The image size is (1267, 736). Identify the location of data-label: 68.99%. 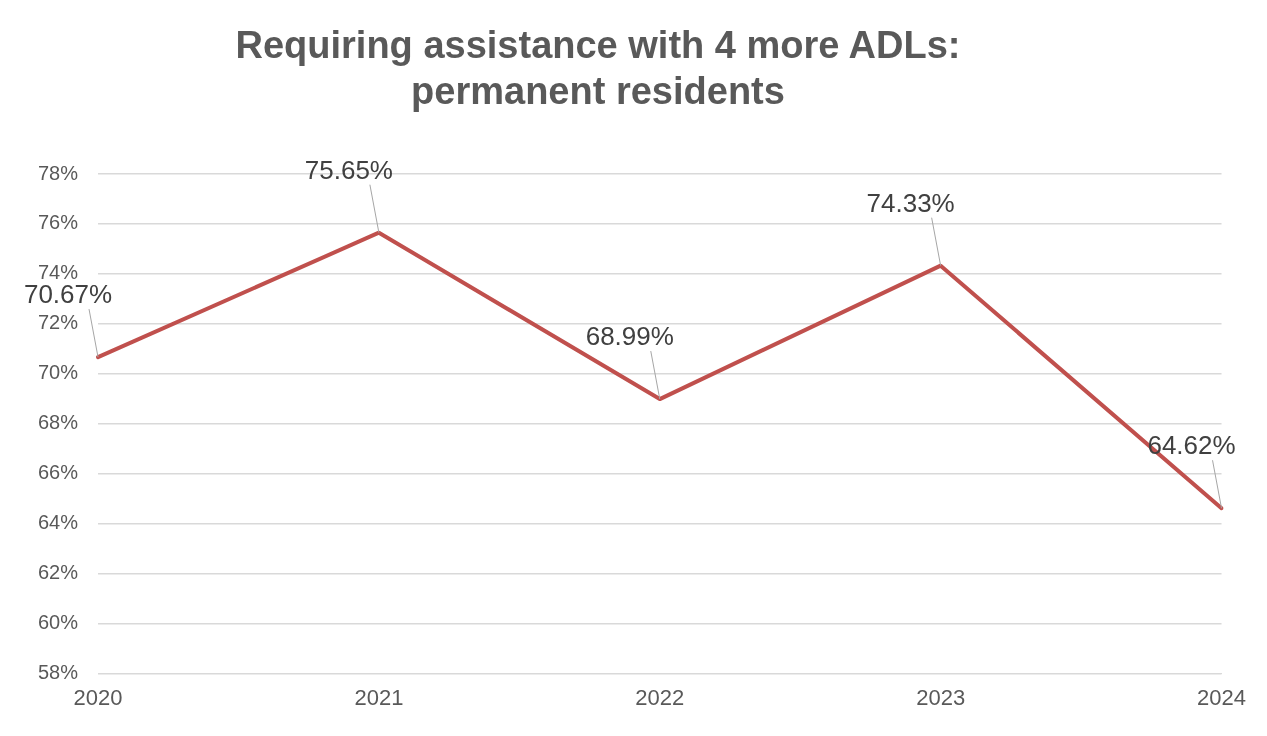
(629, 336).